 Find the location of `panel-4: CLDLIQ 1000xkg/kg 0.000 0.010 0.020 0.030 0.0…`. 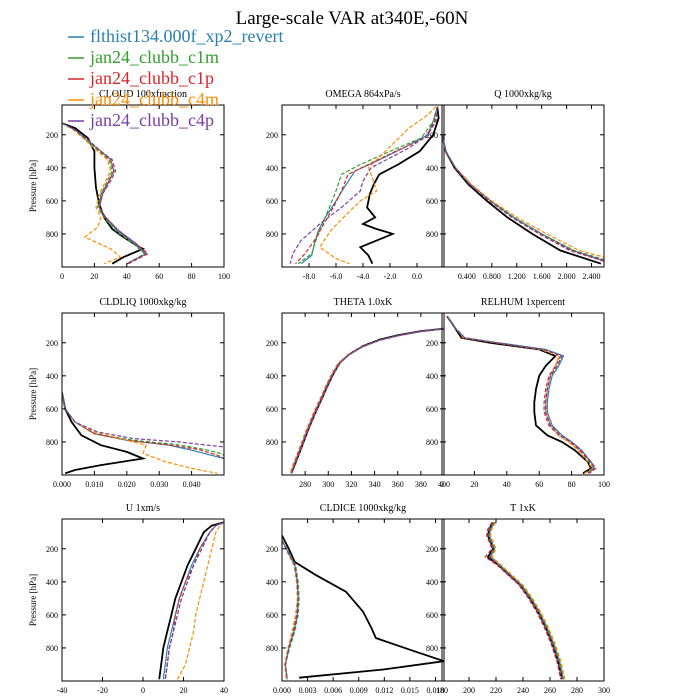

panel-4: CLDLIQ 1000xkg/kg 0.000 0.010 0.020 0.030 0.0… is located at coordinates (126, 393).